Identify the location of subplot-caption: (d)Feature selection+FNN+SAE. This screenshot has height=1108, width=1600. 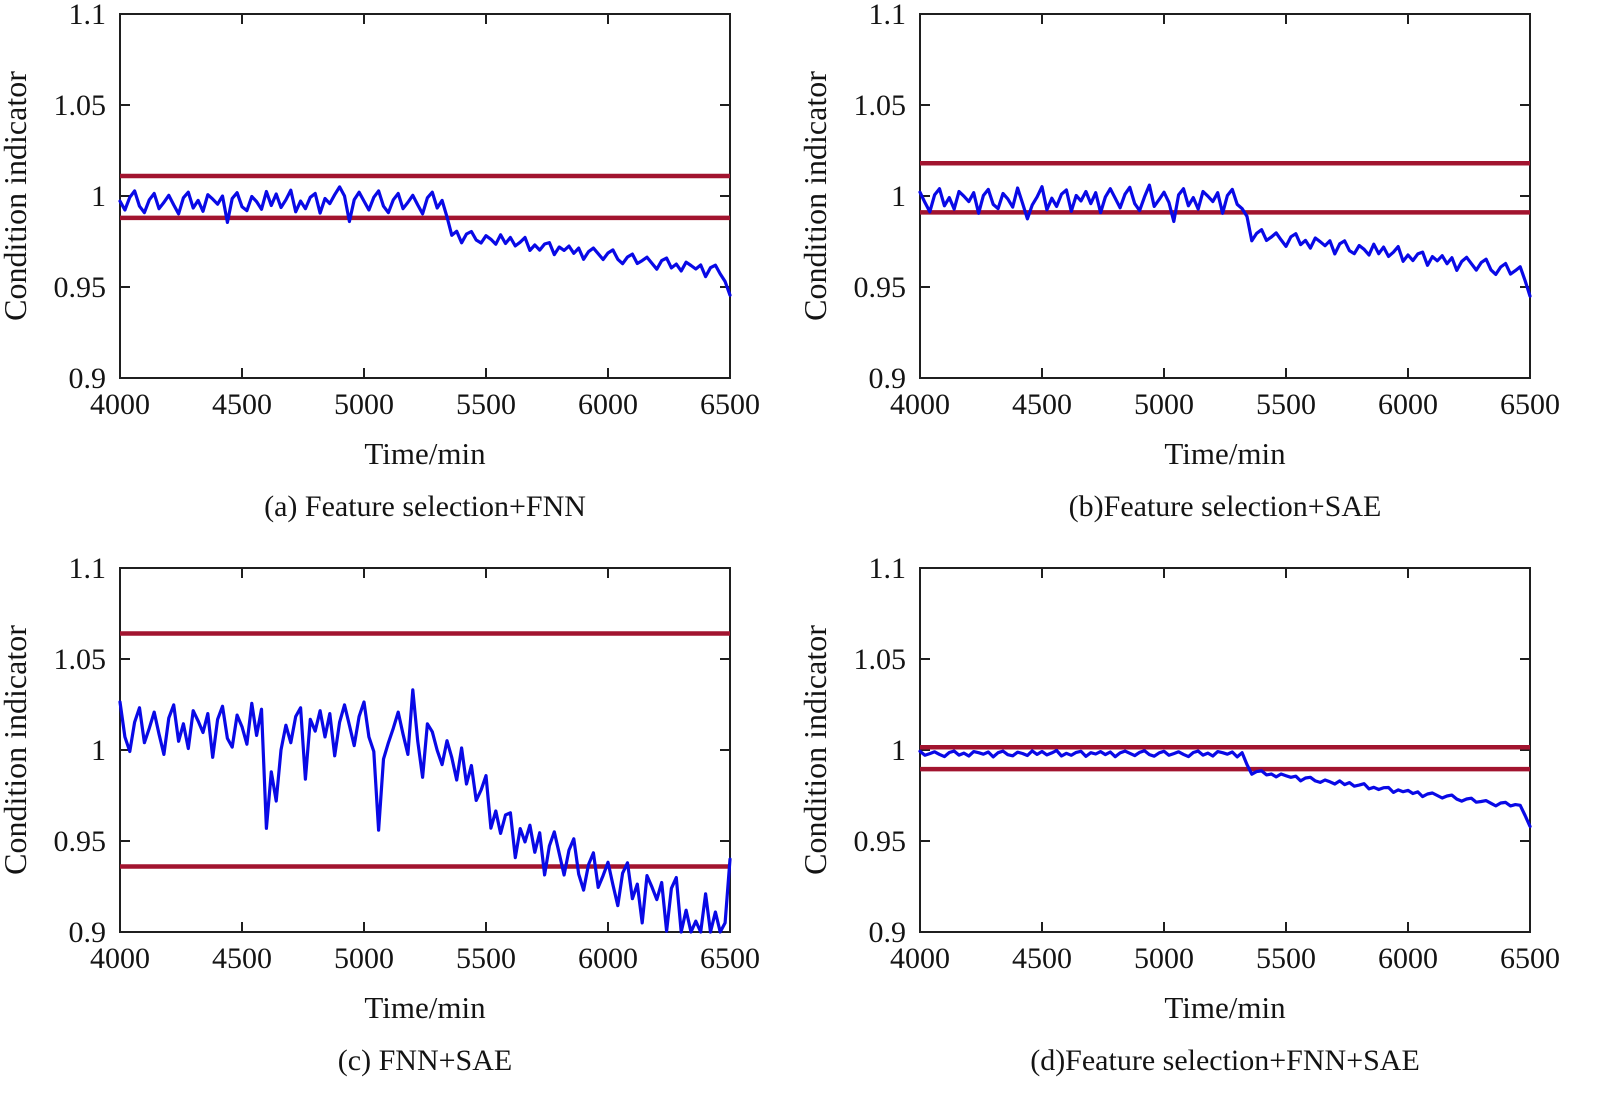
(1225, 1060).